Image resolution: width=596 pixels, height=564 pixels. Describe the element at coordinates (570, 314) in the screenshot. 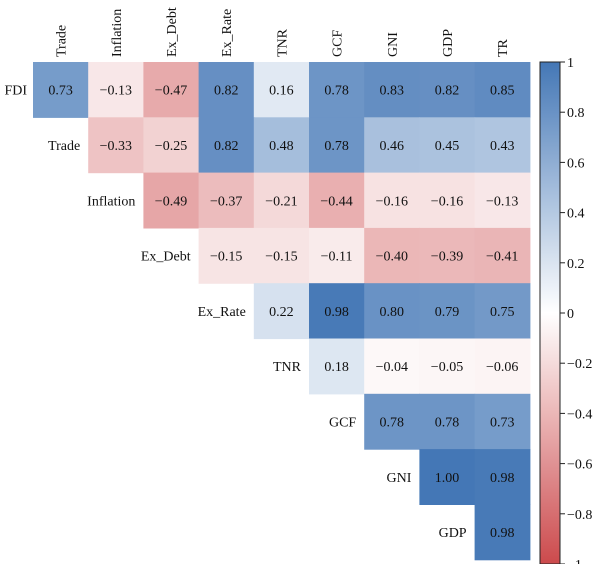

I see `colorbar-tick-label: 0` at that location.